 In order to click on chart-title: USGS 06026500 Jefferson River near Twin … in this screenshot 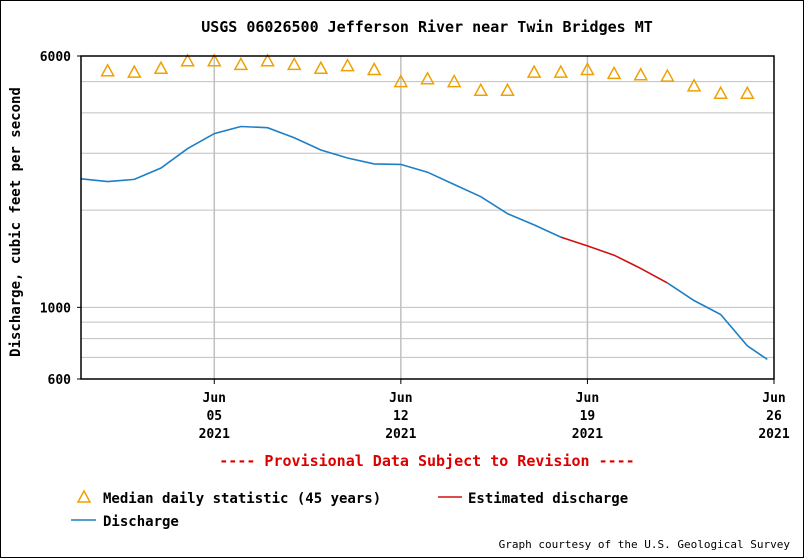, I will do `click(427, 27)`.